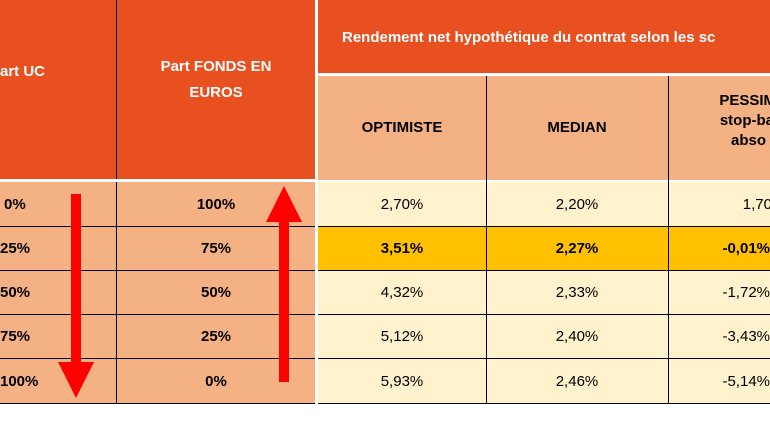  What do you see at coordinates (216, 204) in the screenshot?
I see `fonds-value: 100%` at bounding box center [216, 204].